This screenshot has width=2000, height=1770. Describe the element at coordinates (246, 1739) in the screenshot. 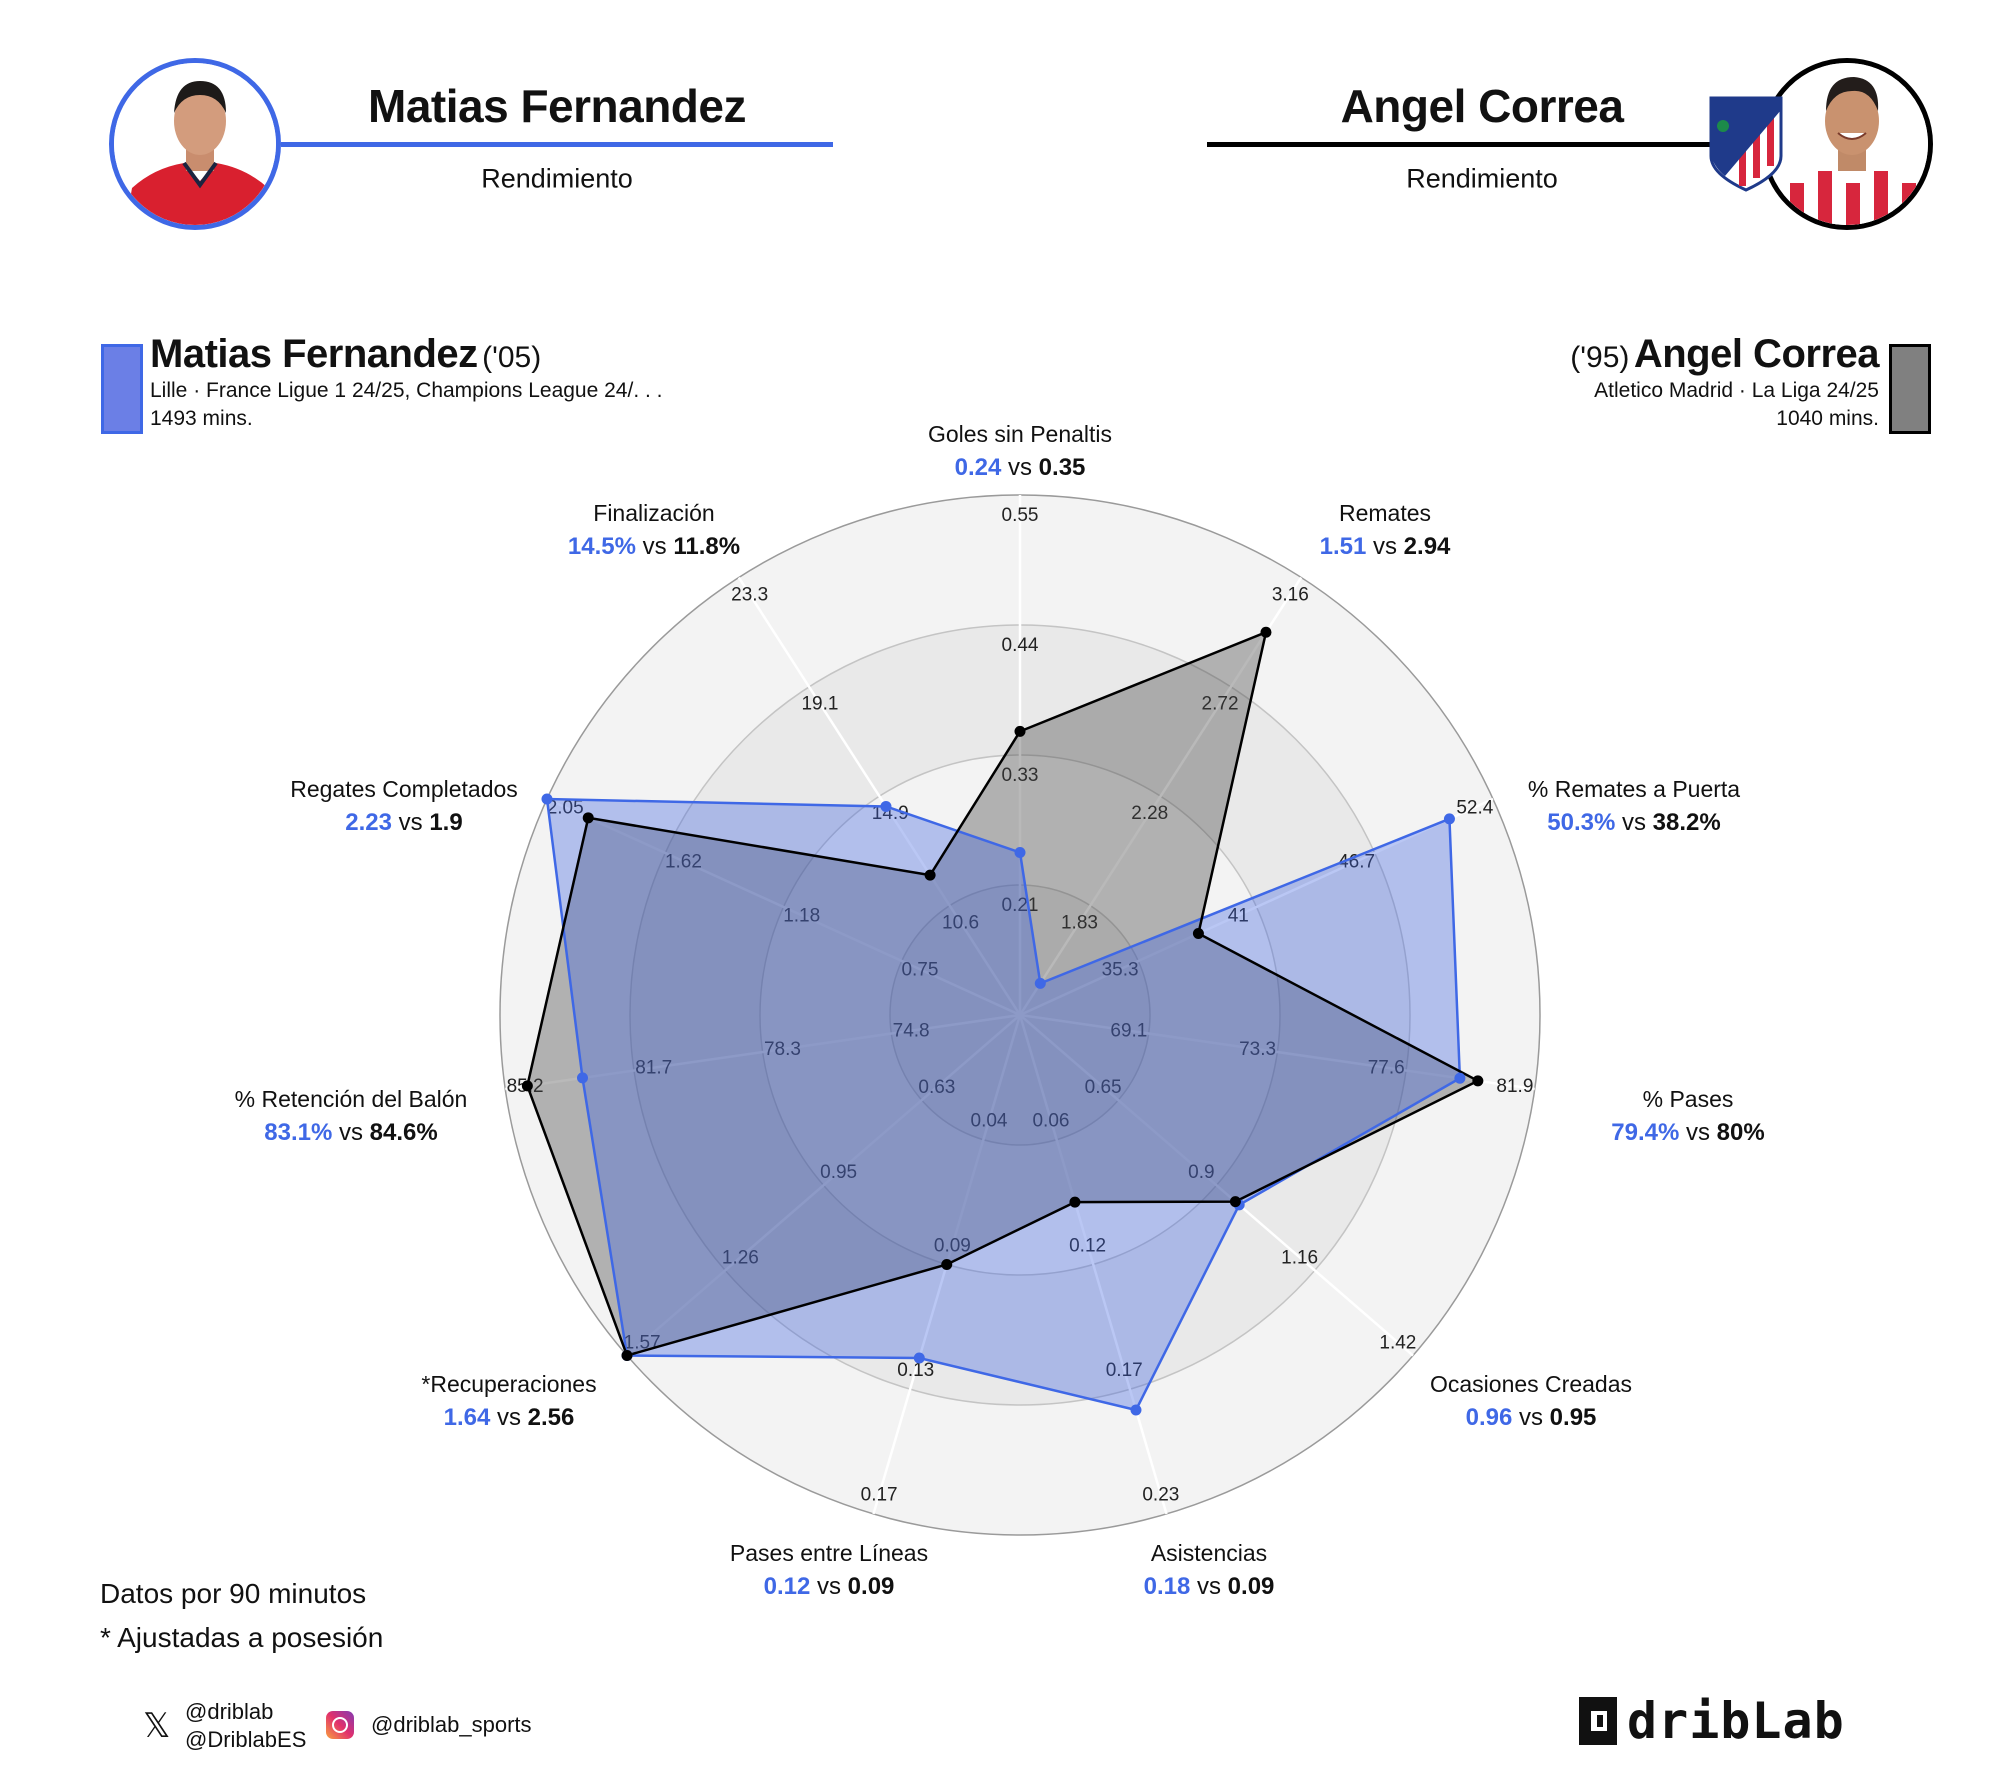

I see `twitter-handle-2: @DriblabES` at that location.